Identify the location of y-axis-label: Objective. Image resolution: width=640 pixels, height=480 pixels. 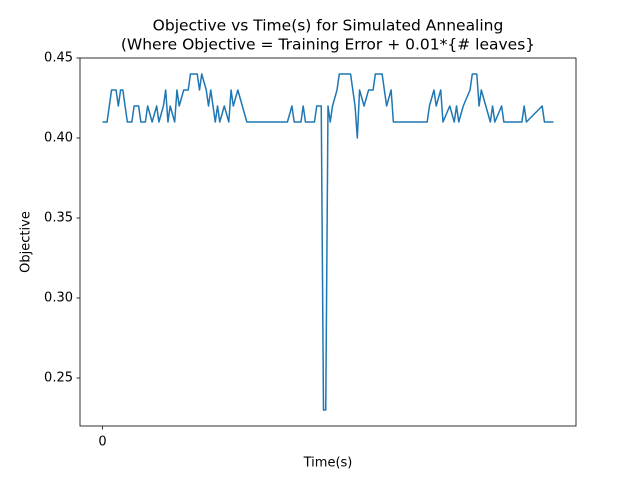
(26, 242).